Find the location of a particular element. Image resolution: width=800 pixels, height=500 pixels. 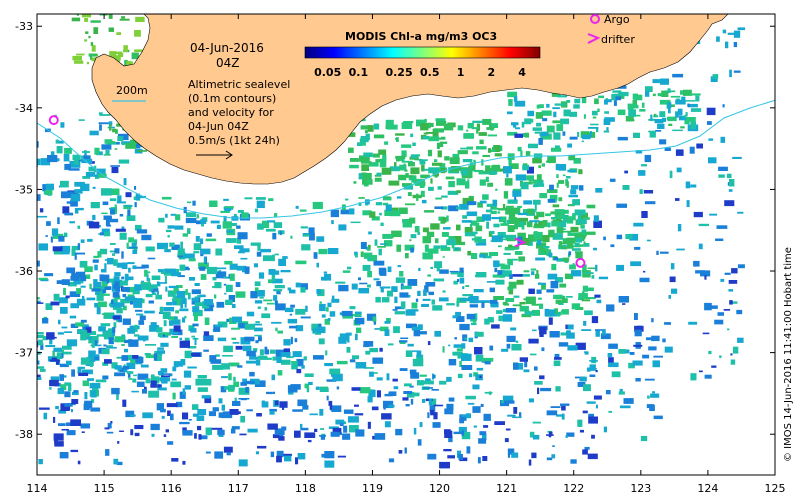

velocity-scale-arrow is located at coordinates (214, 155).